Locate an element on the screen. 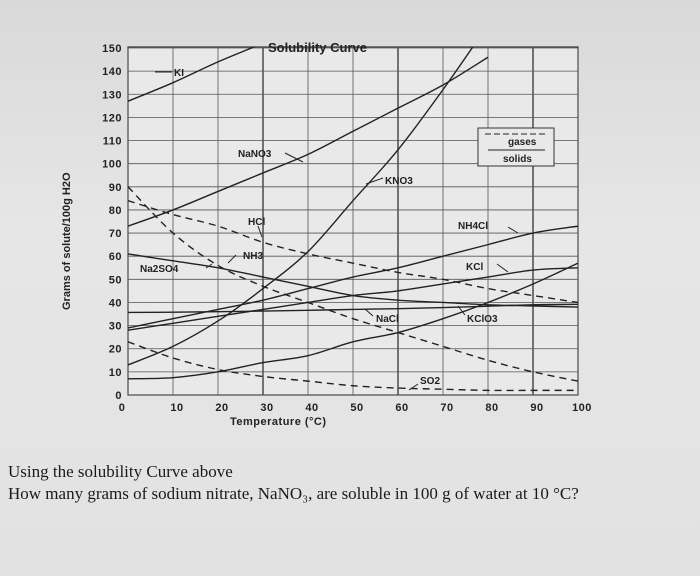 The image size is (700, 576). y-tick-label: 100 is located at coordinates (112, 165).